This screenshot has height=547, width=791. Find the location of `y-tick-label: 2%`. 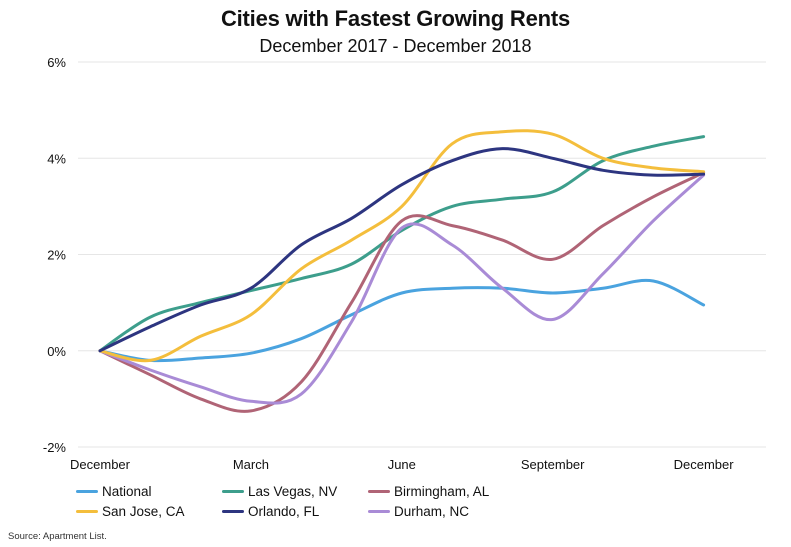

y-tick-label: 2% is located at coordinates (56, 255).